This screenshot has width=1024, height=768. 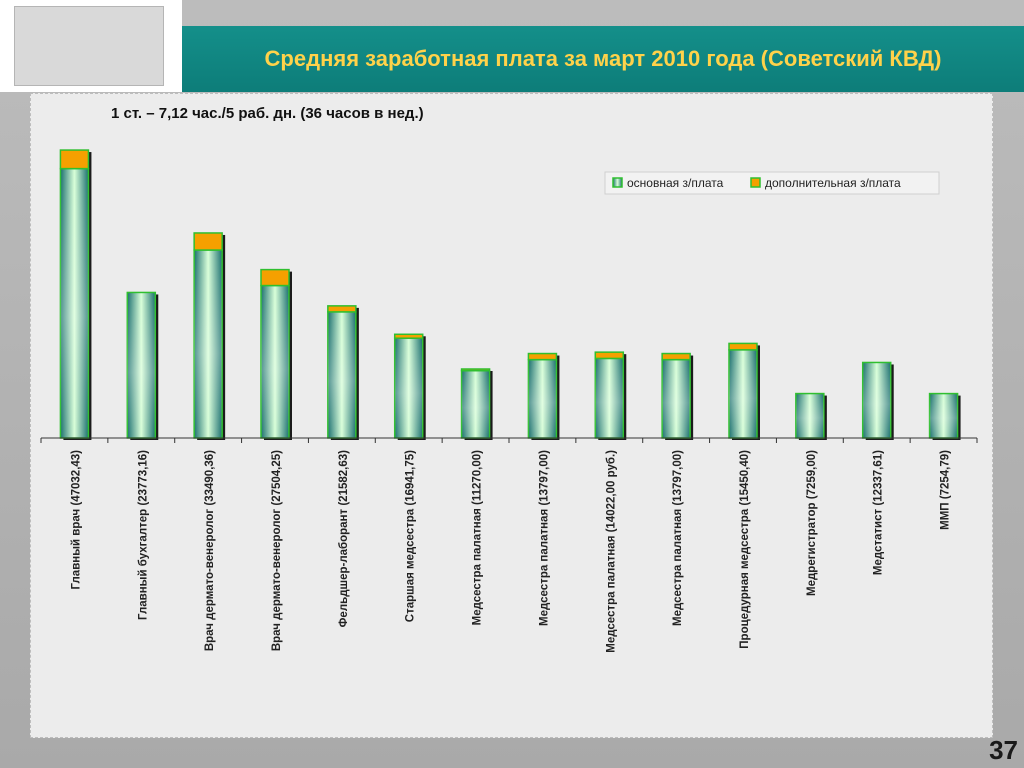 I want to click on legend: основная з/плата дополнительная з/плата, so click(x=772, y=183).